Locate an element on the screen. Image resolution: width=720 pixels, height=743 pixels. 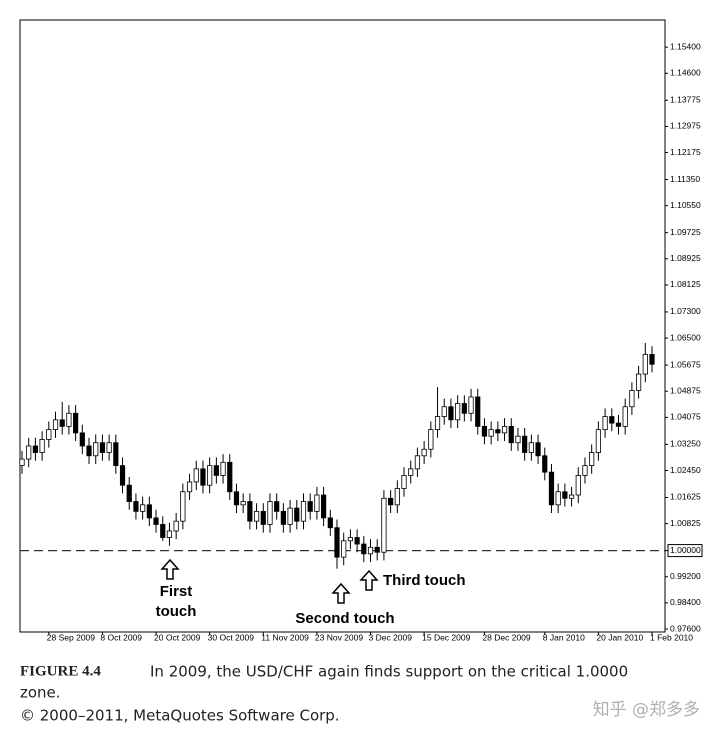
y-tick-label: 1.06500 is located at coordinates (685, 337).